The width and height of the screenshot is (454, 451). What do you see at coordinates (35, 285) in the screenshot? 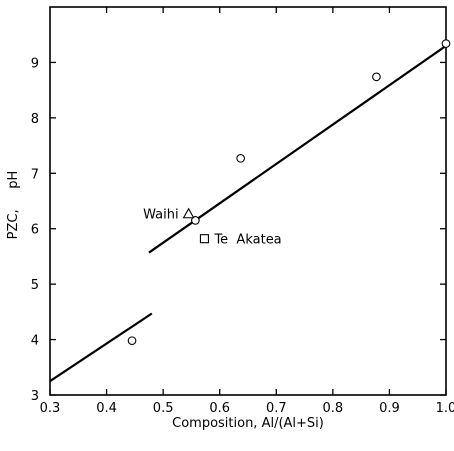
I see `y-tick-label: 5` at bounding box center [35, 285].